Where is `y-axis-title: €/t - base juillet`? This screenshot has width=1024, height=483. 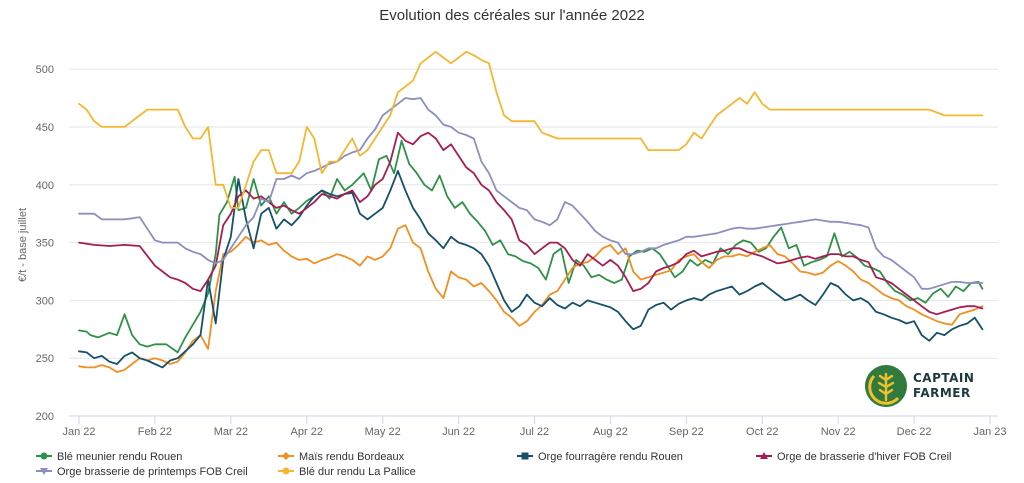 y-axis-title: €/t - base juillet is located at coordinates (23, 245).